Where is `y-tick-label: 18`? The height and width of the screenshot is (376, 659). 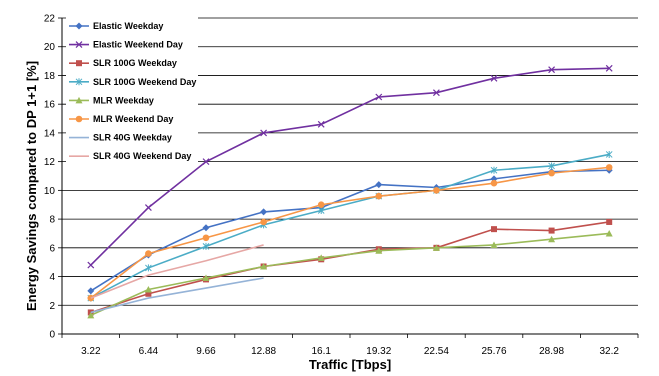 y-tick-label: 18 is located at coordinates (50, 76).